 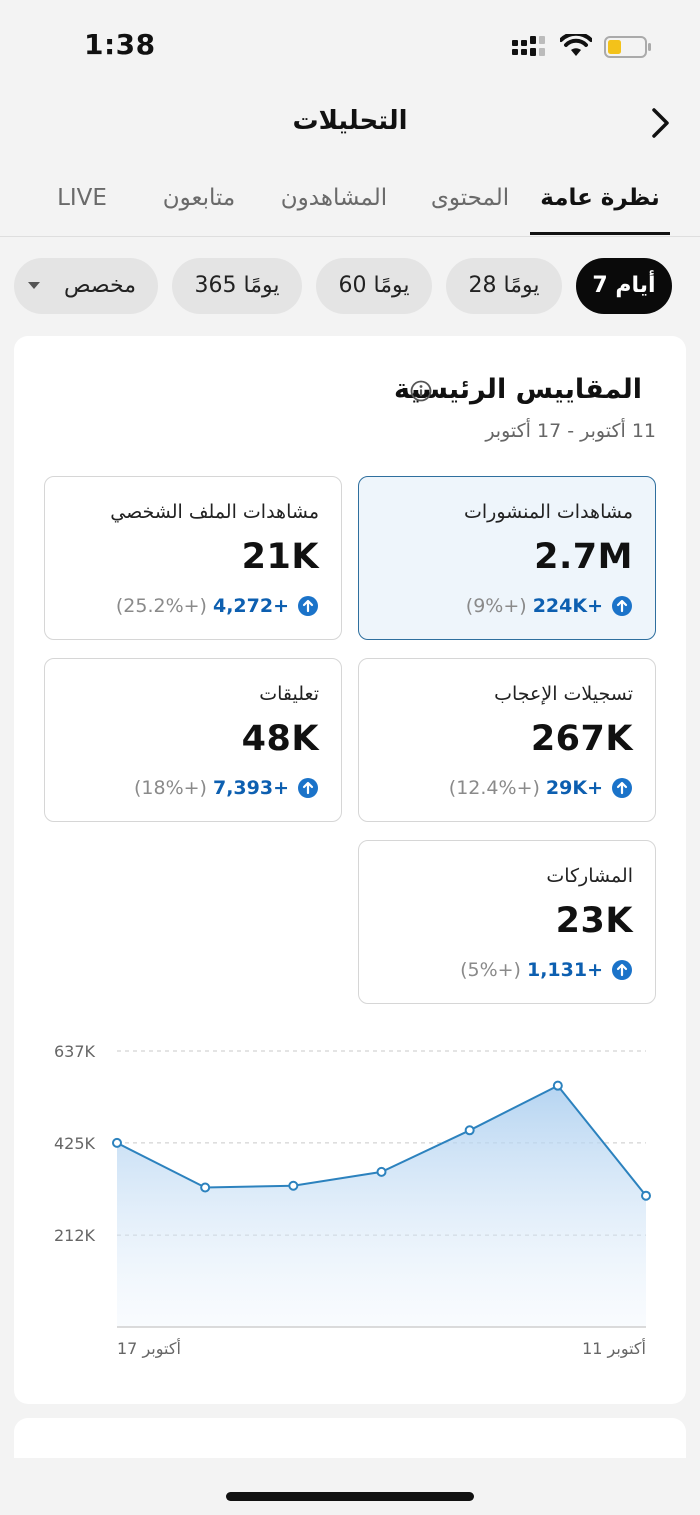 I want to click on metric-delta: 29K+, so click(x=574, y=788).